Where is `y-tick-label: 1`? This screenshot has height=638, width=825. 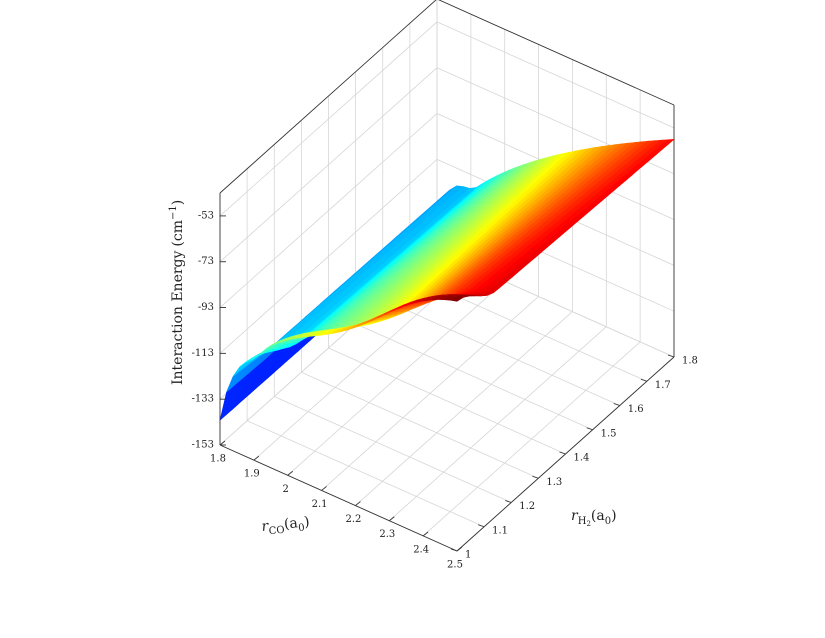
y-tick-label: 1 is located at coordinates (468, 555).